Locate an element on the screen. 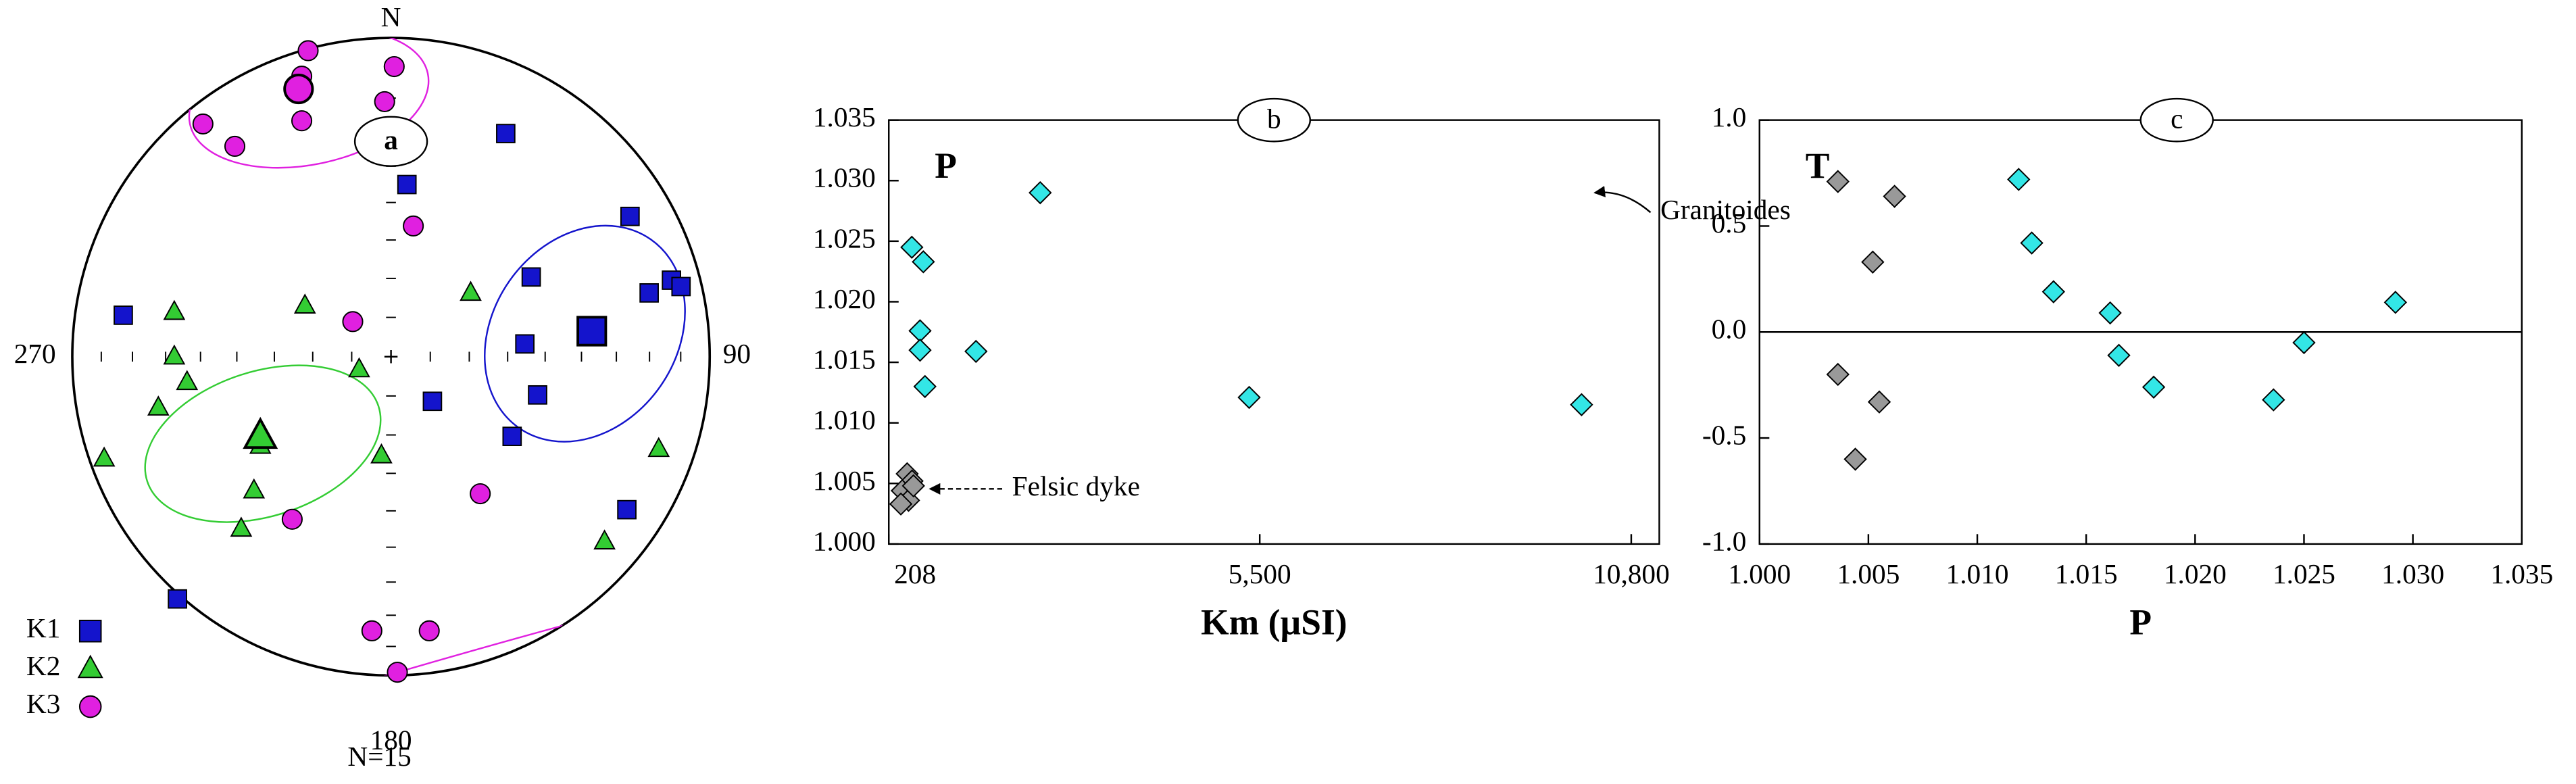 The height and width of the screenshot is (784, 2576). x-tick-label: 5,500 is located at coordinates (1260, 573).